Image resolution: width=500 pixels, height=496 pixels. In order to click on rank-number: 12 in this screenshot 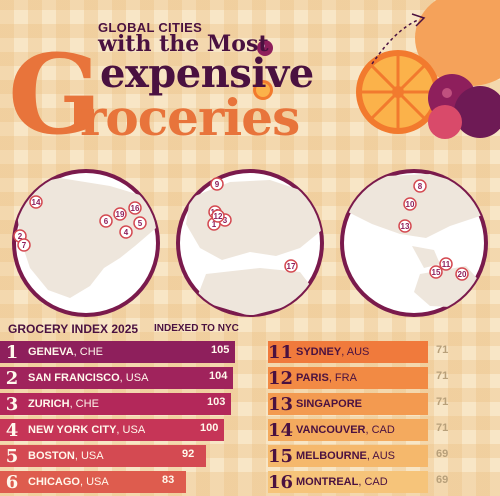, I will do `click(281, 378)`.